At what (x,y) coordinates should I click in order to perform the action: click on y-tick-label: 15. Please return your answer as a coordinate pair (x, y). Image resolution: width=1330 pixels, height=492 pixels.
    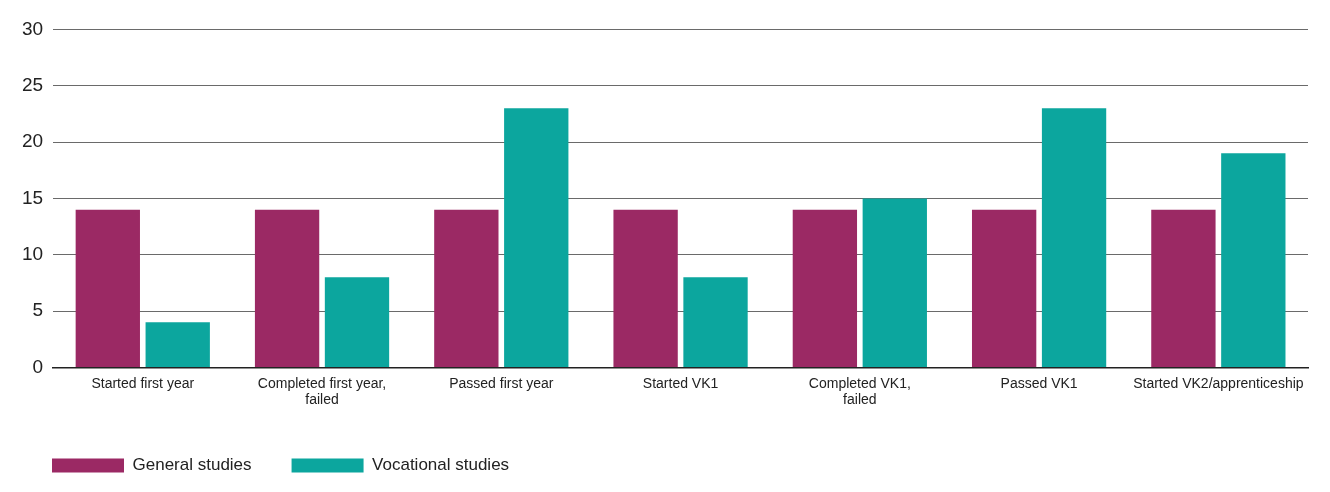
    Looking at the image, I should click on (32, 197).